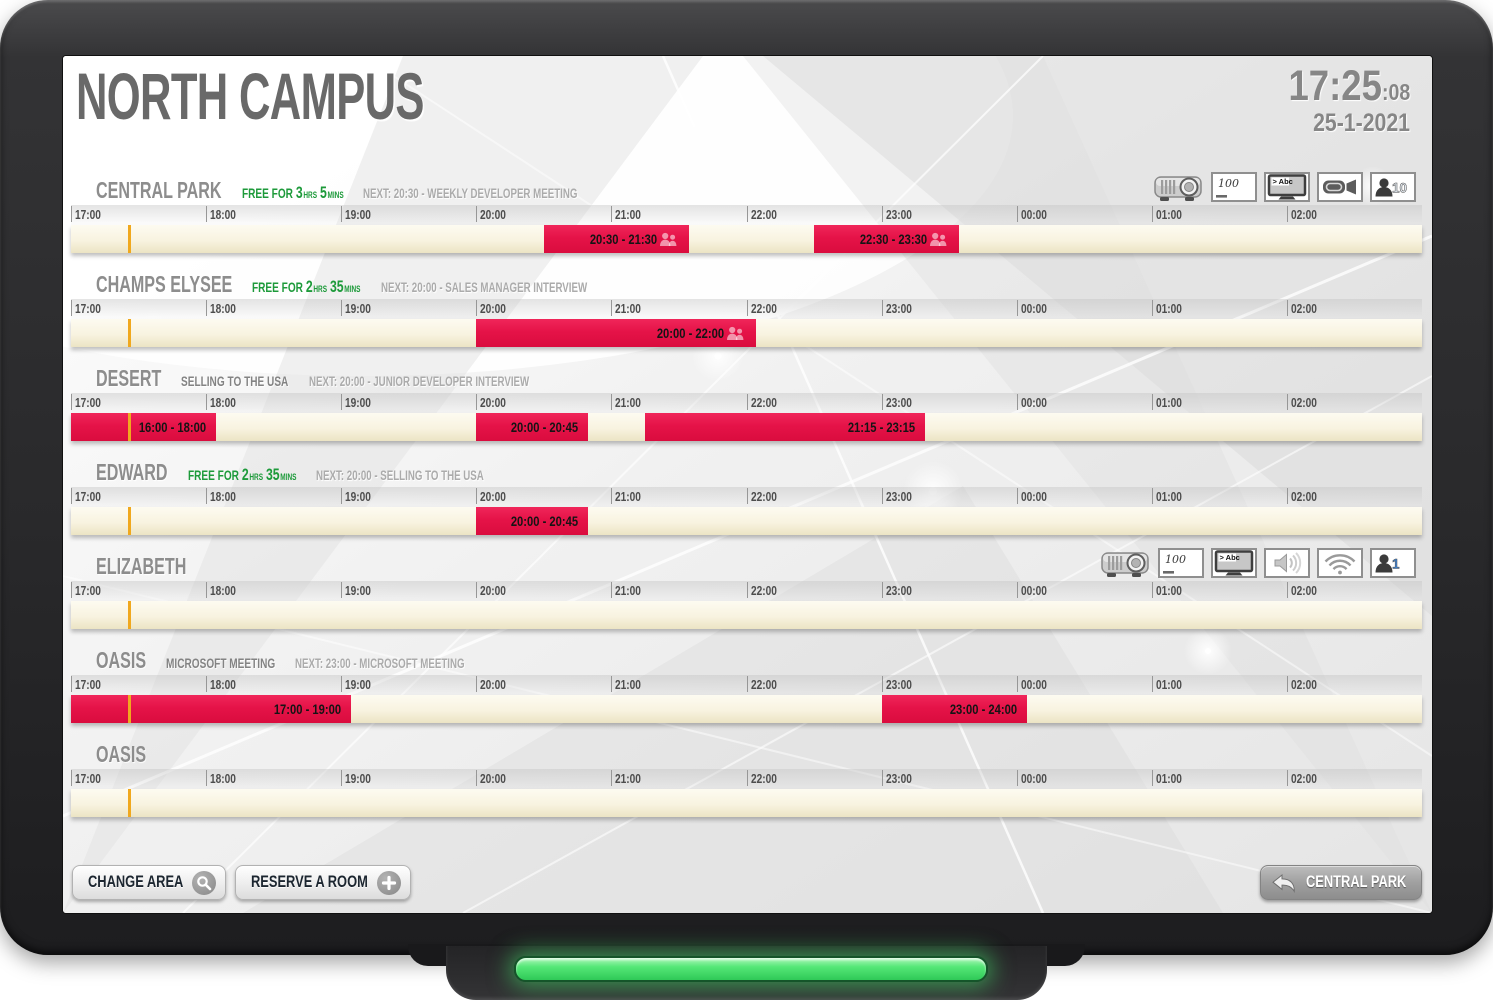 This screenshot has width=1493, height=1000. Describe the element at coordinates (544, 427) in the screenshot. I see `booking-time-label: 20:00 - 20:45` at that location.